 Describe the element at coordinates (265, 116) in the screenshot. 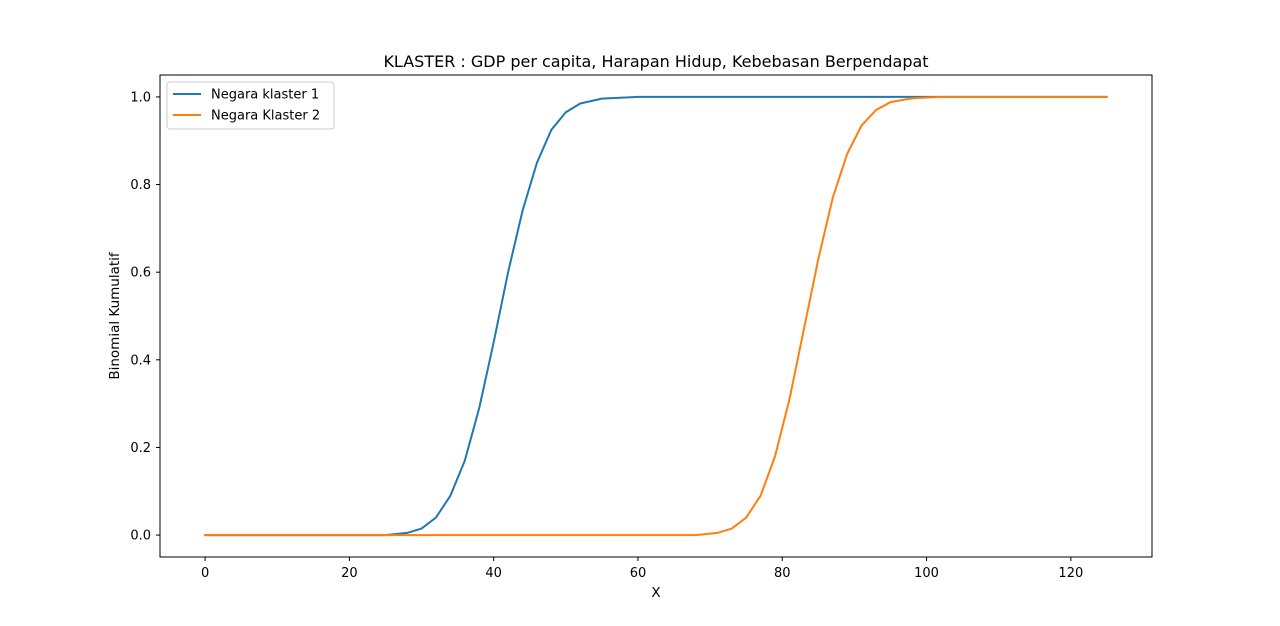

I see `legend-label-2: Negara Klaster 2` at that location.